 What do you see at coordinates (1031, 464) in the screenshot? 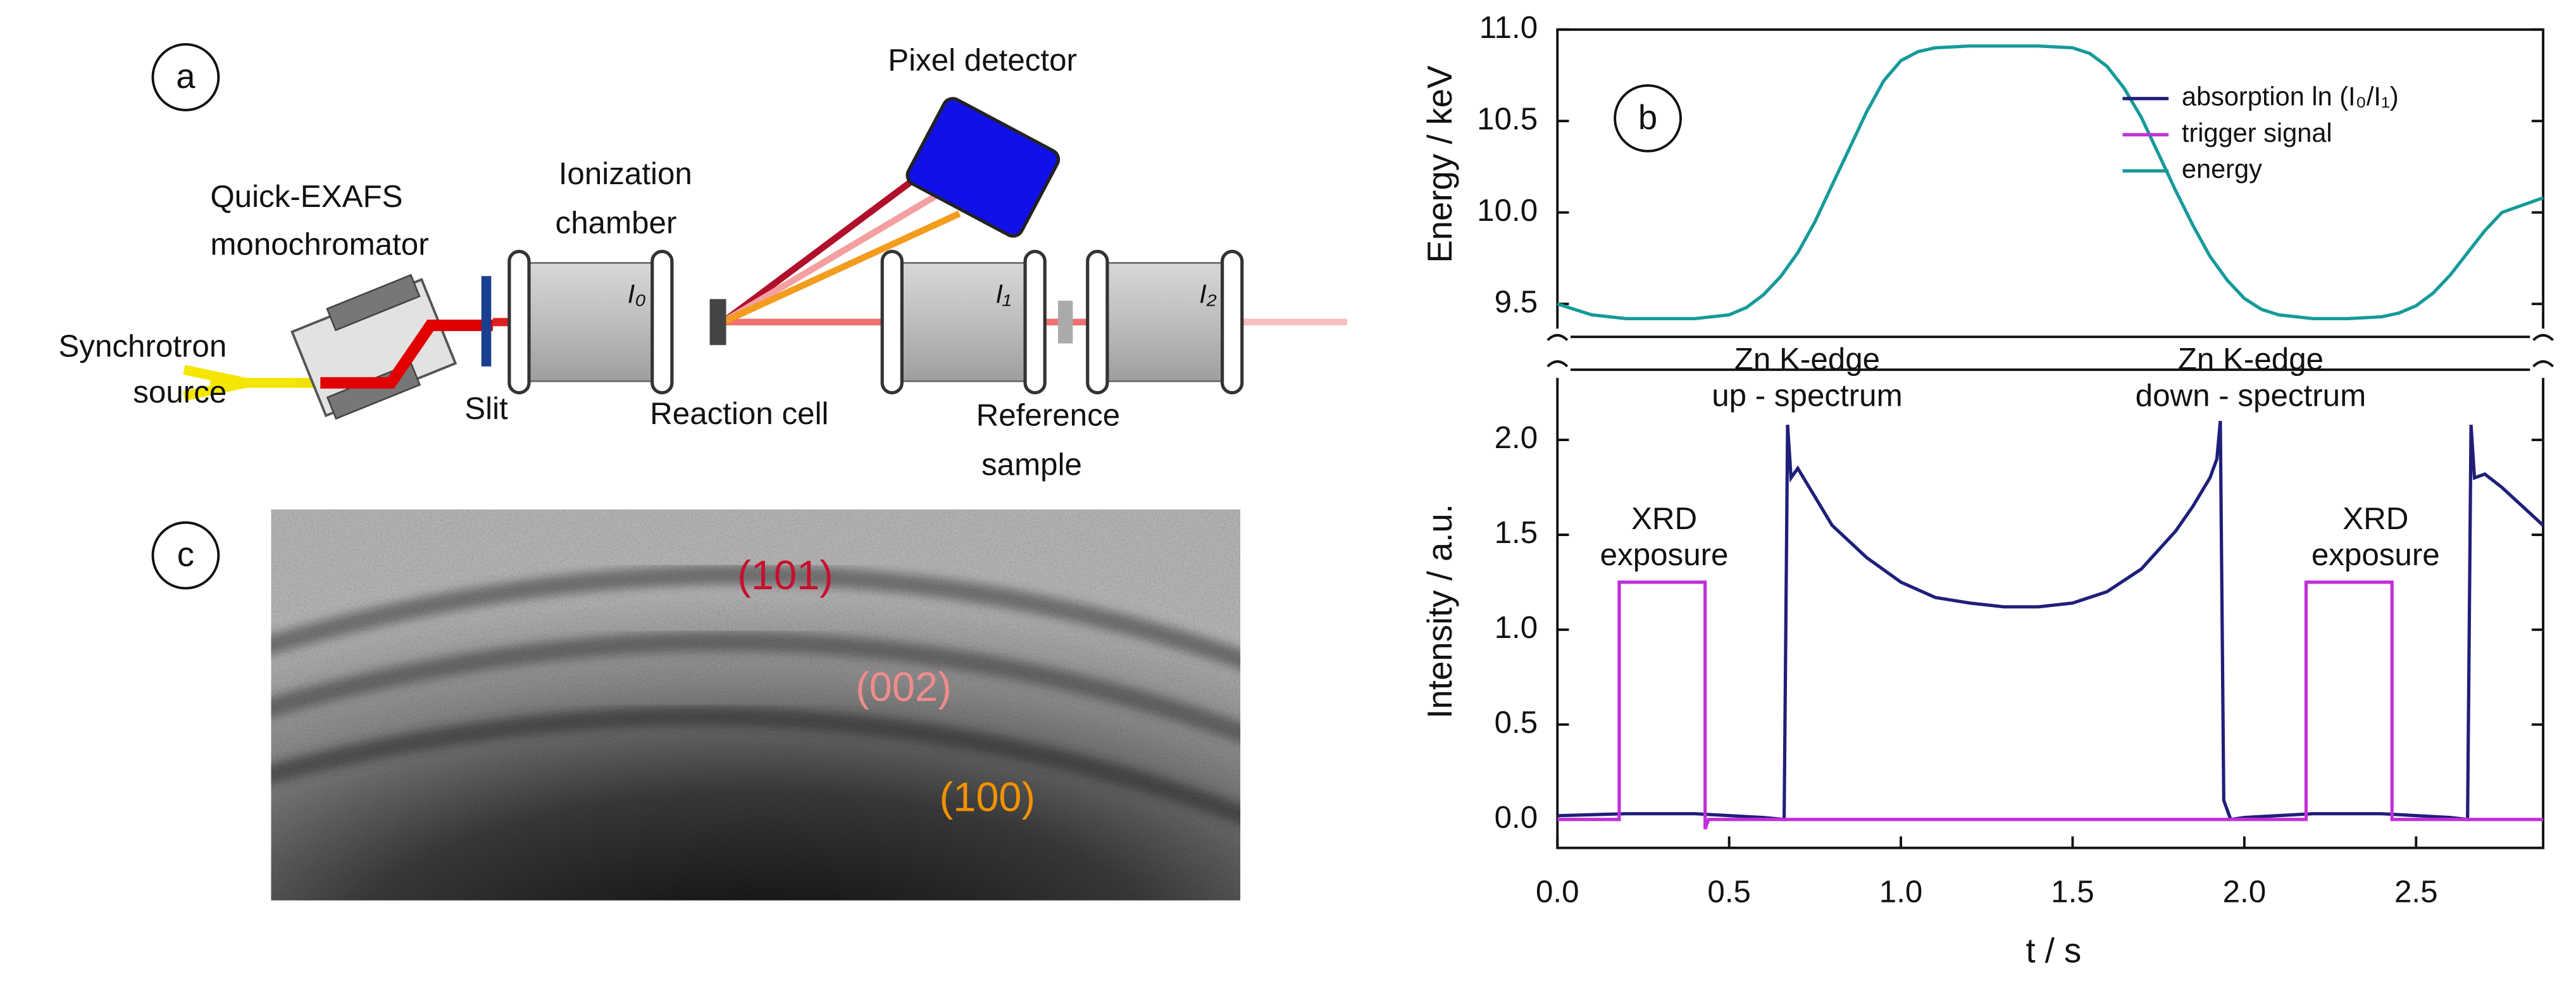
I see `reference-label: sample` at bounding box center [1031, 464].